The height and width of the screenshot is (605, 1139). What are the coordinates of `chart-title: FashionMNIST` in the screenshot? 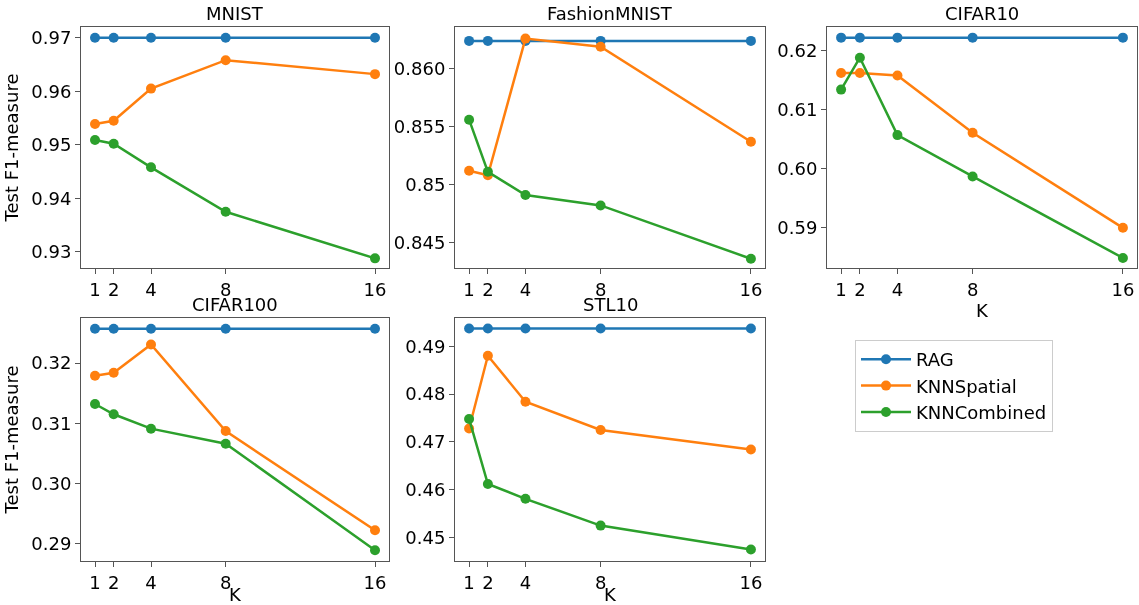 It's located at (610, 13).